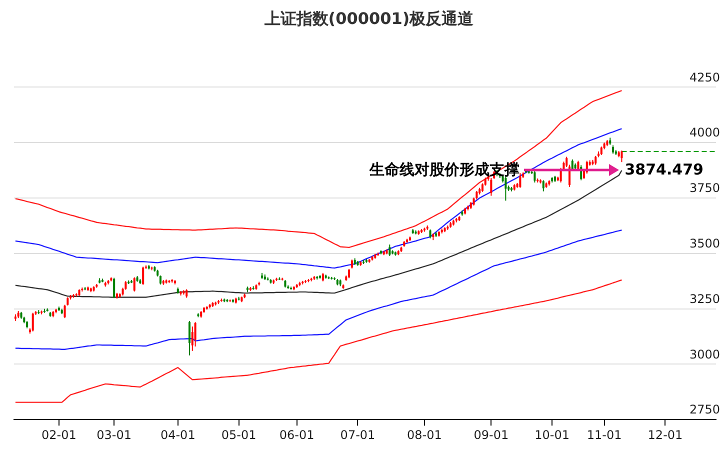 Image resolution: width=726 pixels, height=450 pixels. I want to click on x-tick-label: 05-01, so click(238, 435).